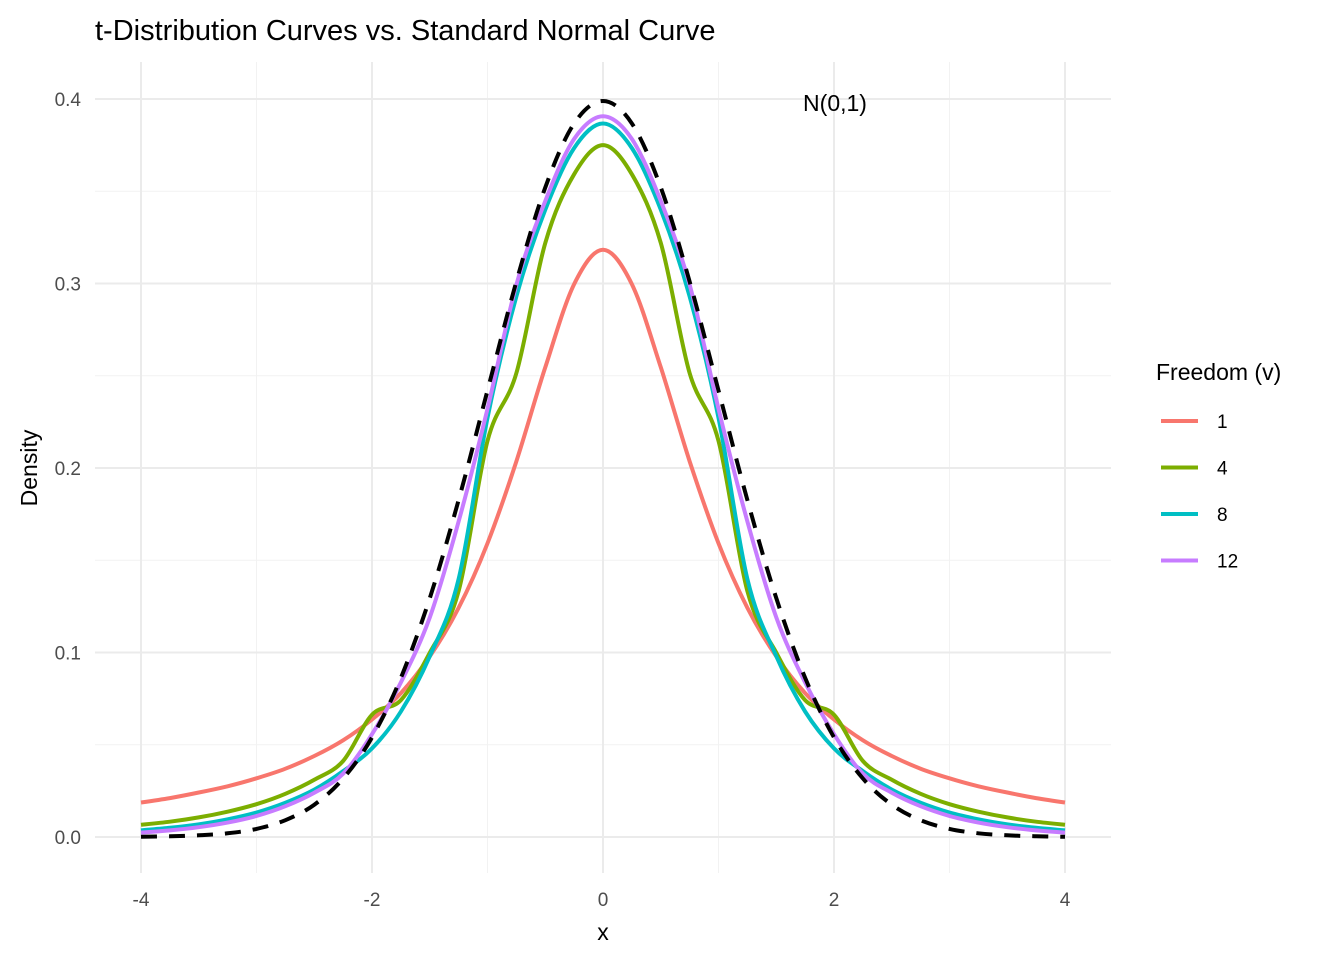 The width and height of the screenshot is (1344, 960). Describe the element at coordinates (1218, 372) in the screenshot. I see `legend-title: Freedom (v)` at that location.